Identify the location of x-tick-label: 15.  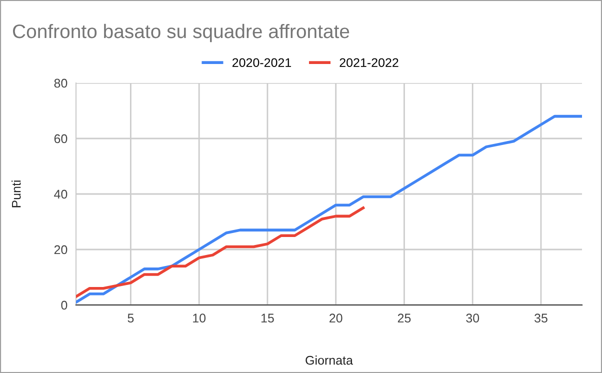
(267, 318).